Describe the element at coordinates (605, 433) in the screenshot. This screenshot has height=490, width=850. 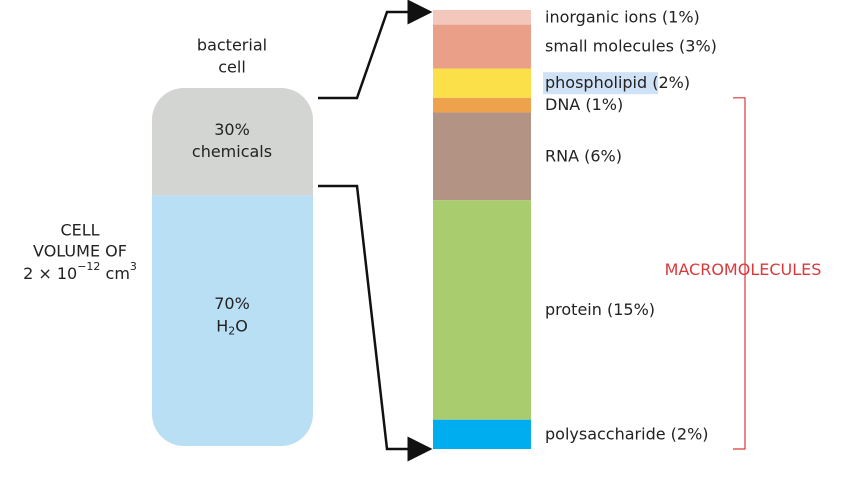
I see `segment-name: polysaccharide` at that location.